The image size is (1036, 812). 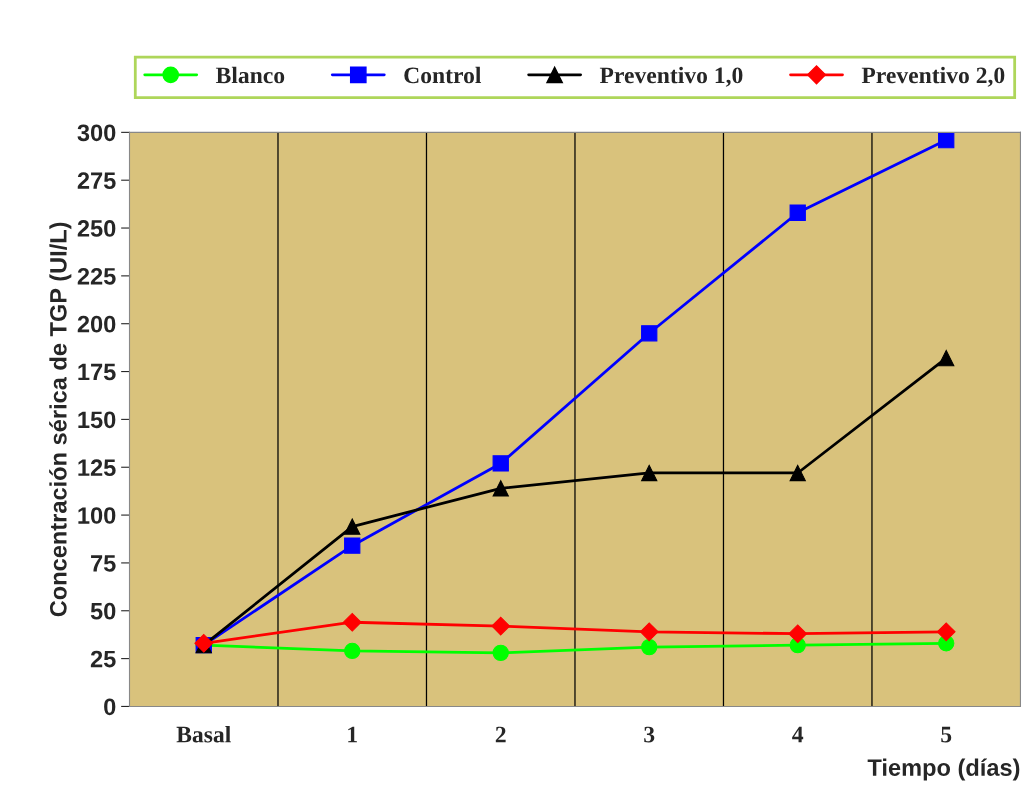 I want to click on y-tick-label: 50, so click(x=103, y=611).